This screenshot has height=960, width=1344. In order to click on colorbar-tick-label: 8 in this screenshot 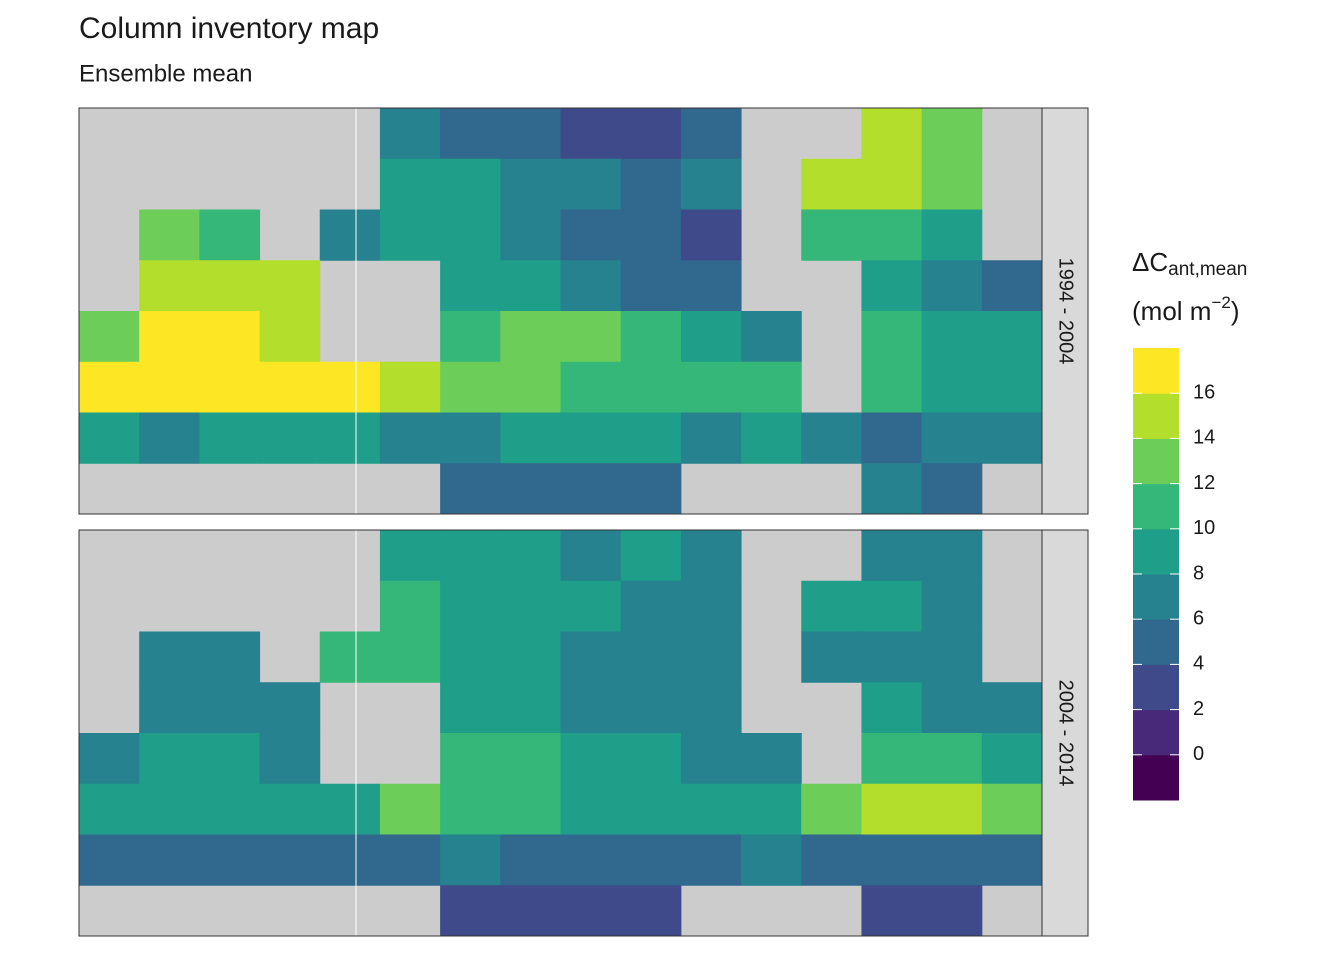, I will do `click(1198, 573)`.